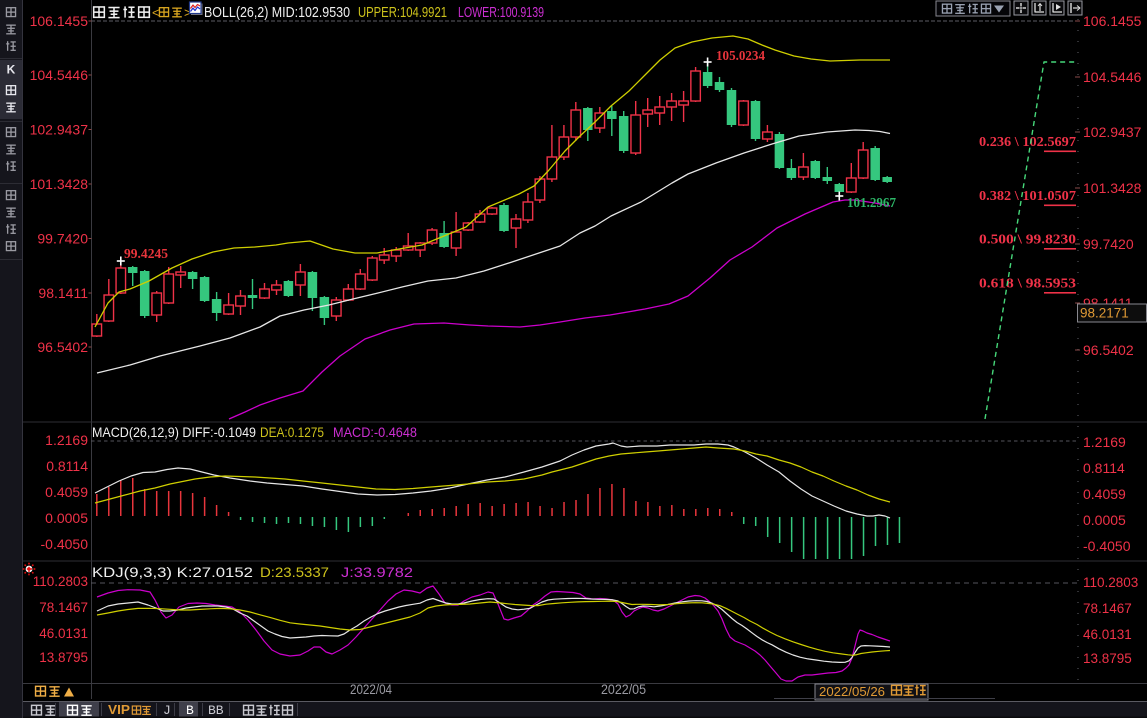 The height and width of the screenshot is (718, 1147). I want to click on svg-text: 105.0234, so click(740, 56).